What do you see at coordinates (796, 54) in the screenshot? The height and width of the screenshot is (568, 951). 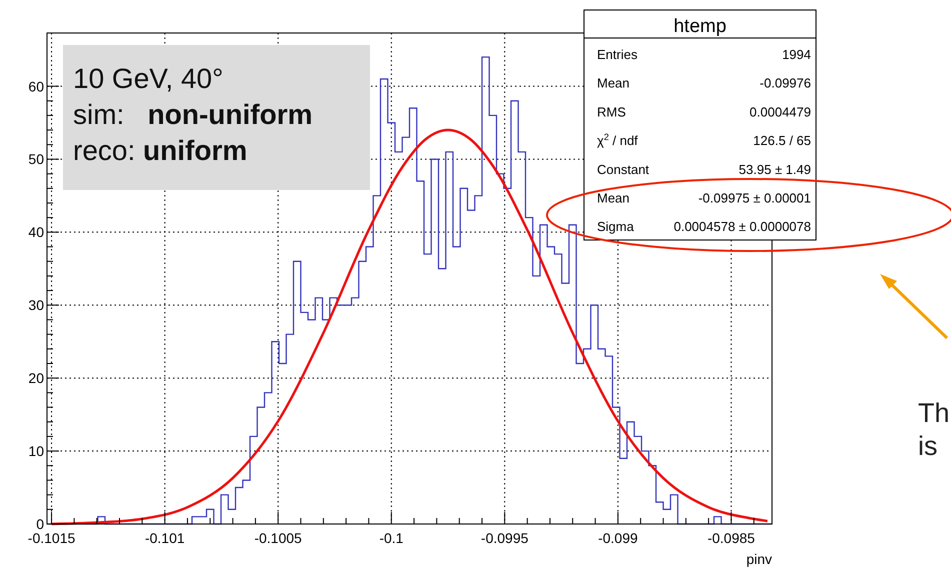 I see `text: 1994` at bounding box center [796, 54].